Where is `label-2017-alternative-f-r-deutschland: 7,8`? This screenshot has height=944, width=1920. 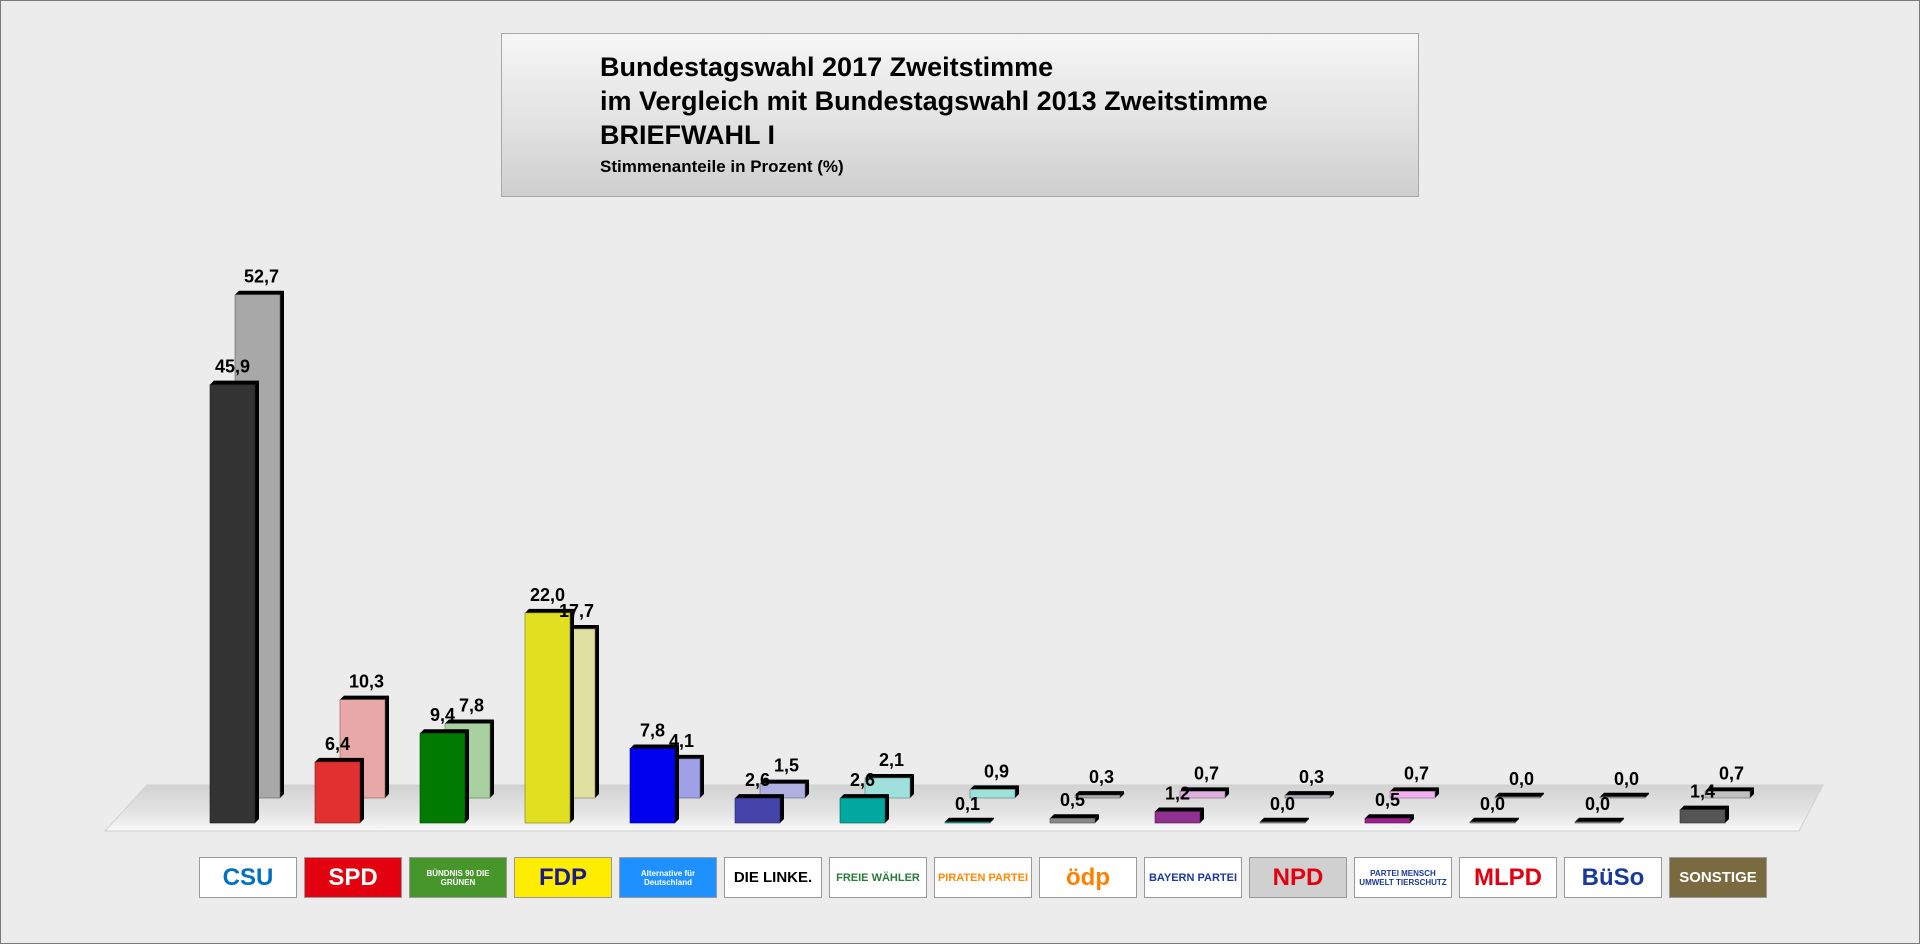 label-2017-alternative-f-r-deutschland: 7,8 is located at coordinates (652, 731).